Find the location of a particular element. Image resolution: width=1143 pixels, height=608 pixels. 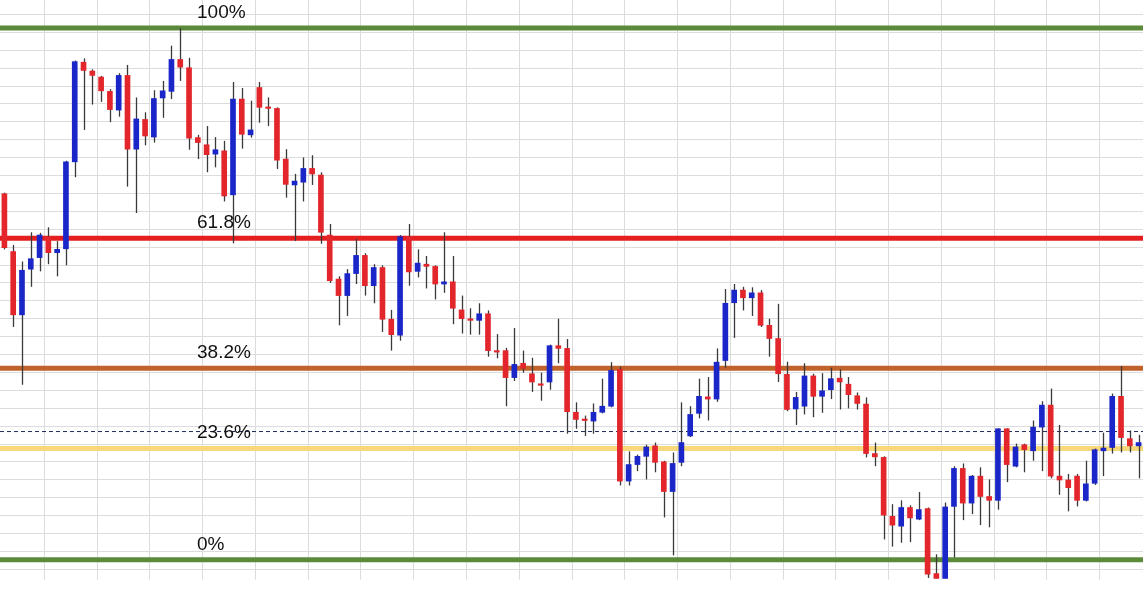

ref-line-label: 0% is located at coordinates (211, 543).